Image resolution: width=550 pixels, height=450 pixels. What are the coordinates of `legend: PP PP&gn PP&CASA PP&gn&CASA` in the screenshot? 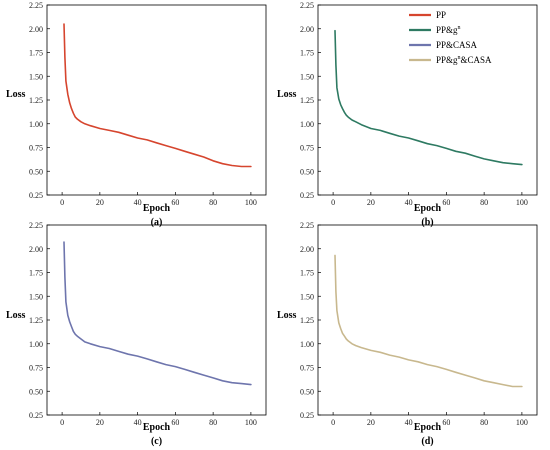 It's located at (450, 37).